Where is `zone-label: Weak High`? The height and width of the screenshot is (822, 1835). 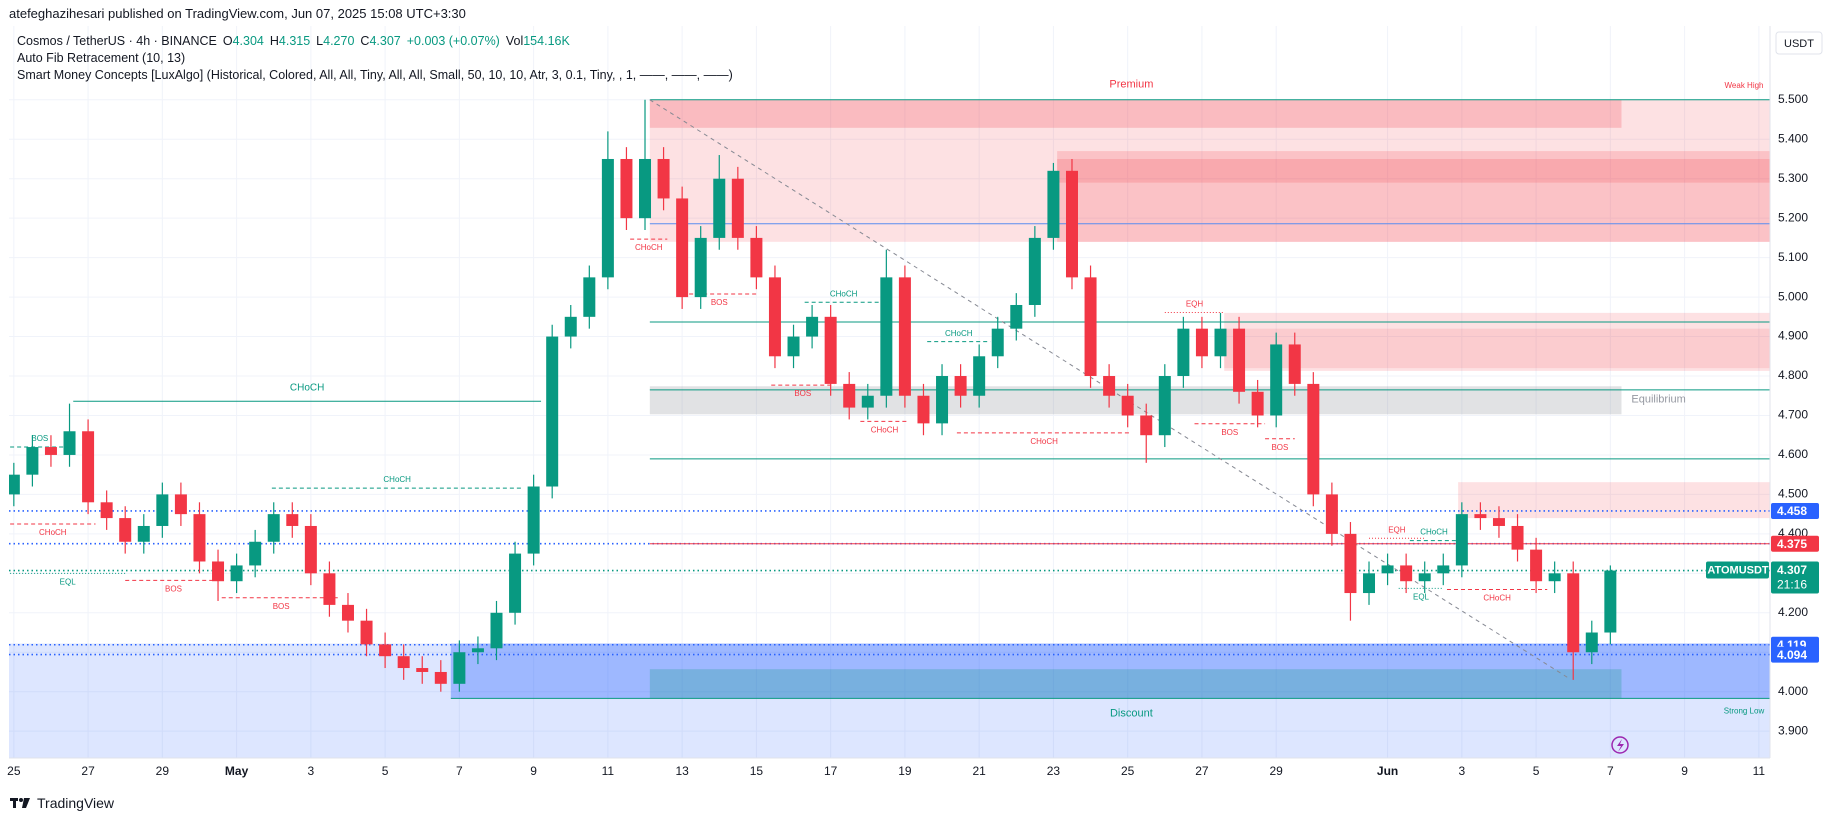
zone-label: Weak High is located at coordinates (1744, 85).